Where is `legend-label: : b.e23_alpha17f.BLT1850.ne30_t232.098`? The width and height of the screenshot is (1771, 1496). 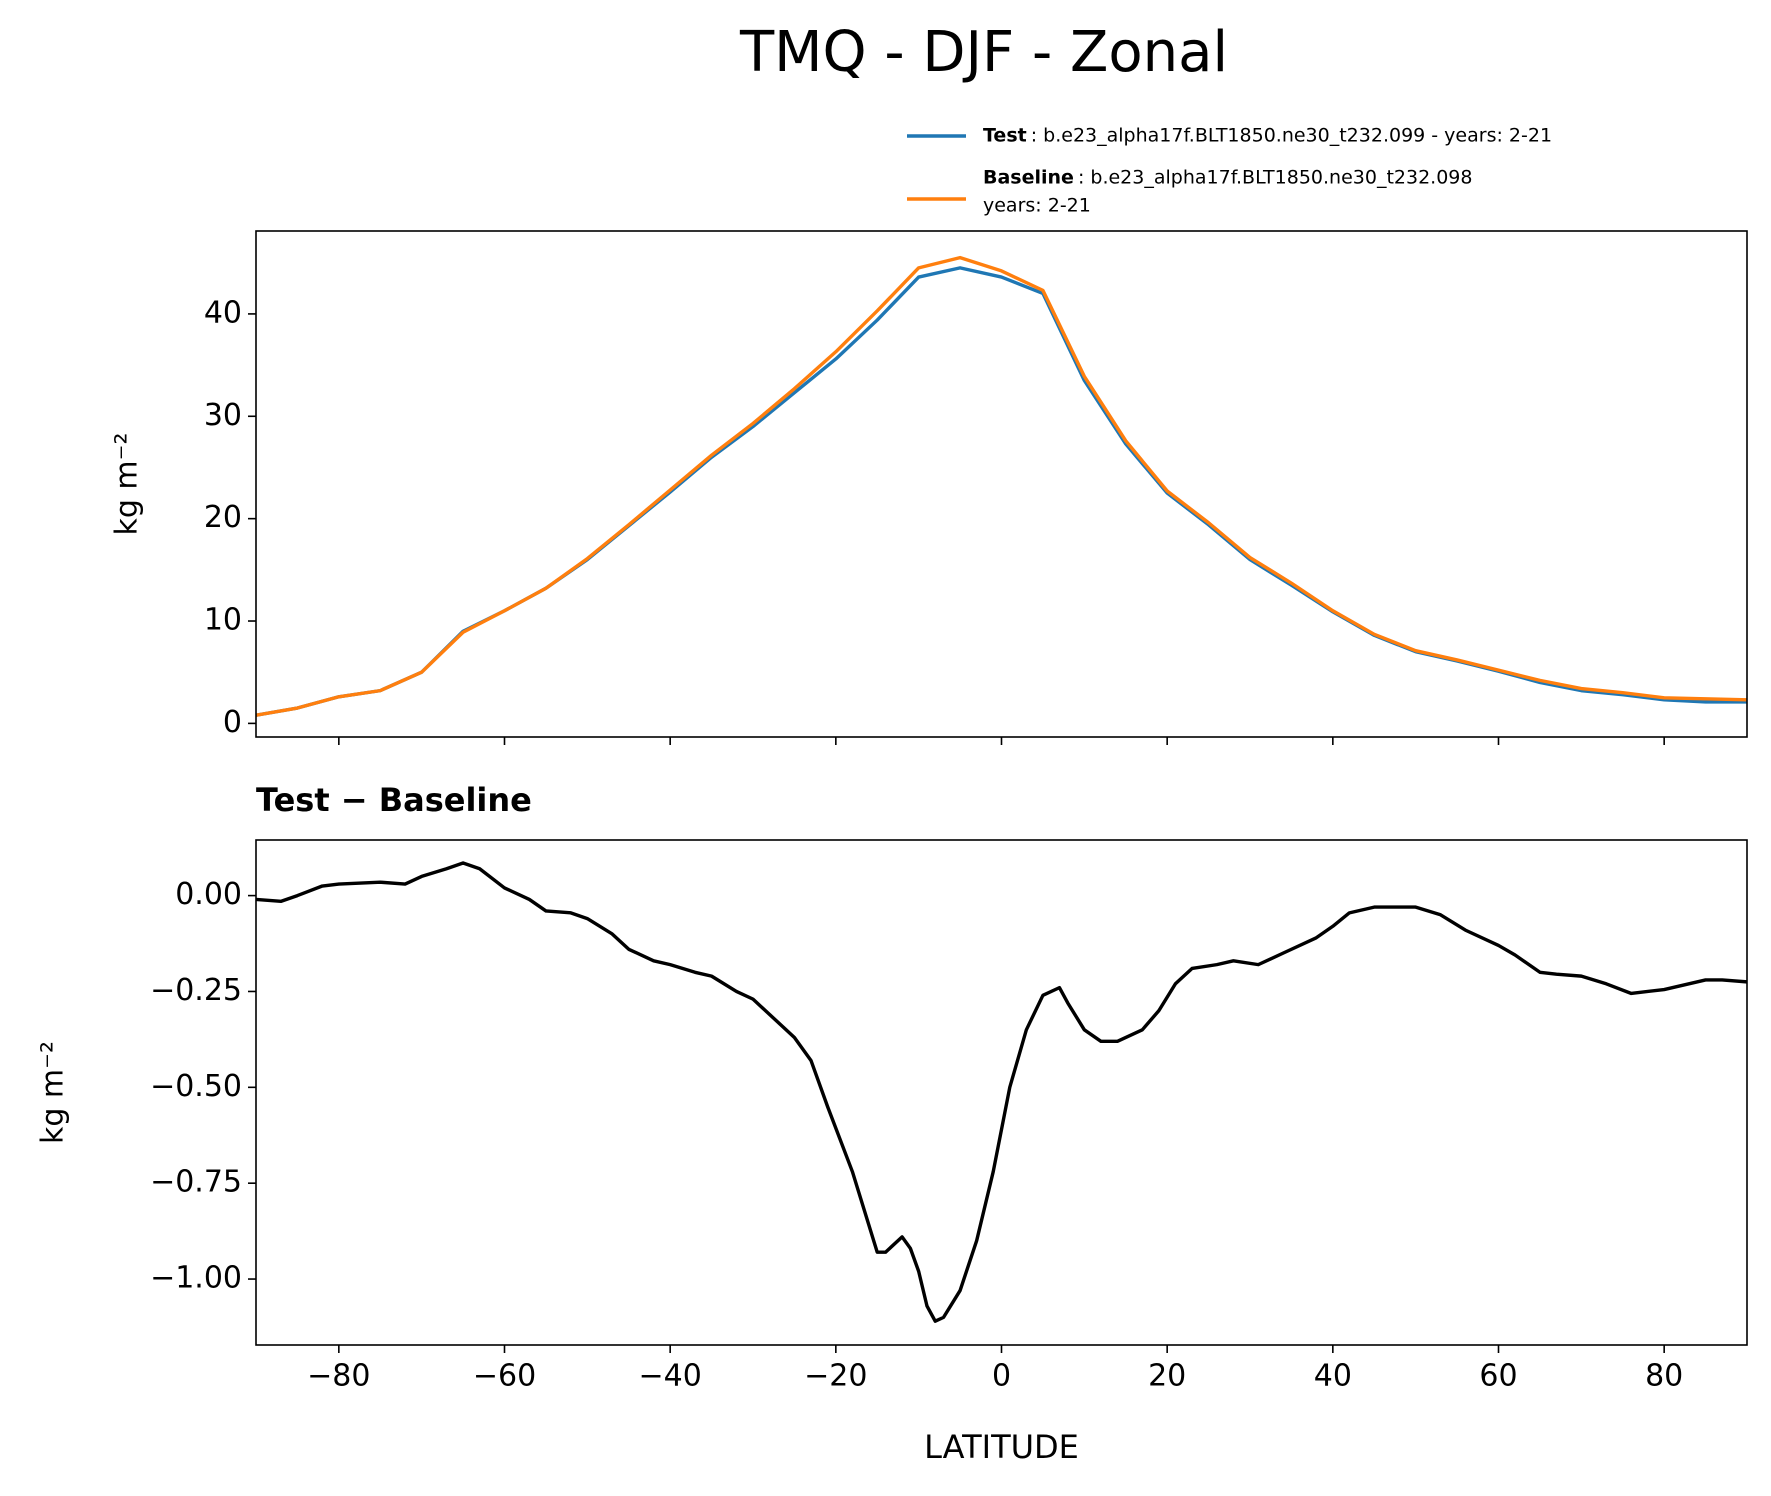
legend-label: : b.e23_alpha17f.BLT1850.ne30_t232.098 is located at coordinates (1275, 178).